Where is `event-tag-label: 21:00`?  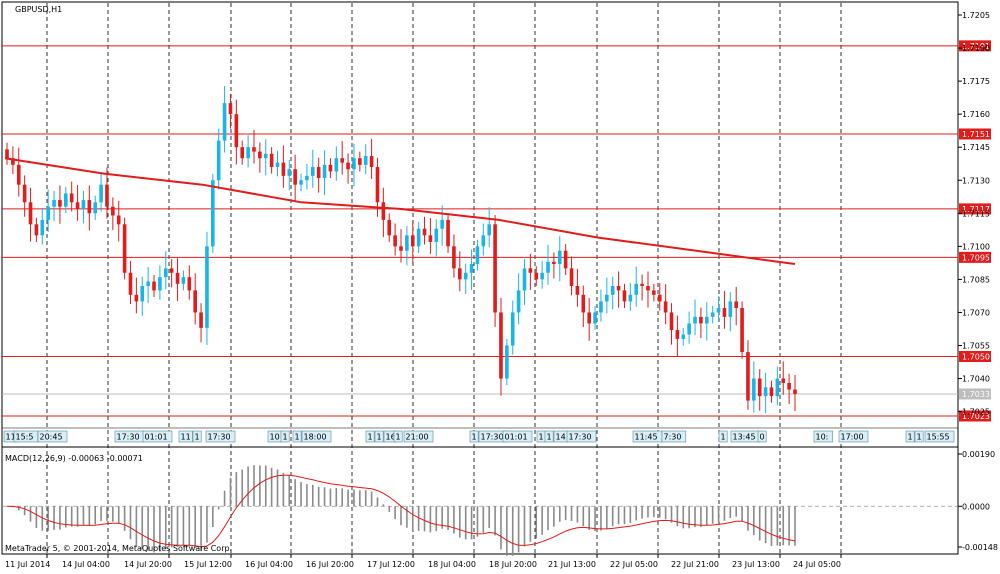
event-tag-label: 21:00 is located at coordinates (417, 437).